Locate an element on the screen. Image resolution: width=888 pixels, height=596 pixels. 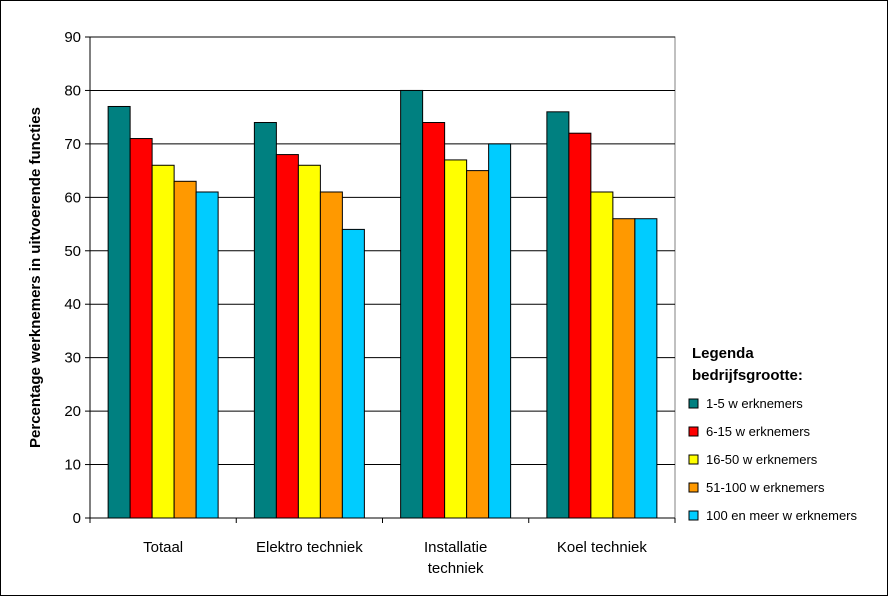
legend-label: 51-100 w erknemers is located at coordinates (765, 487).